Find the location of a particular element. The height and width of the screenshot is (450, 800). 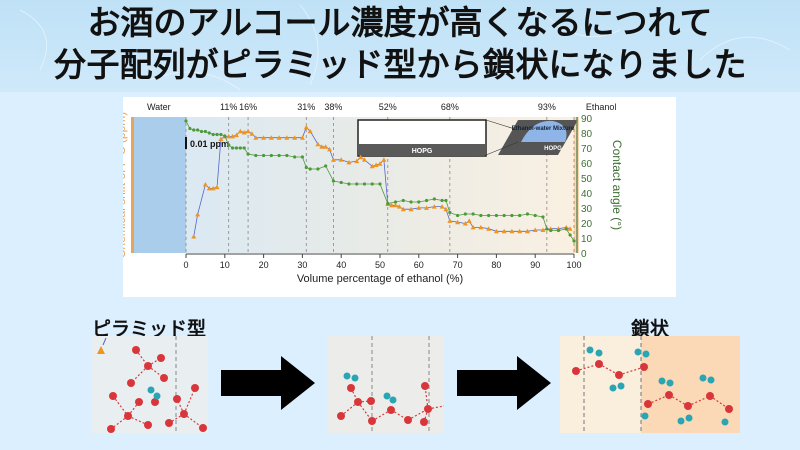

y-right-axis-title: Contact angle (°) is located at coordinates (617, 185).